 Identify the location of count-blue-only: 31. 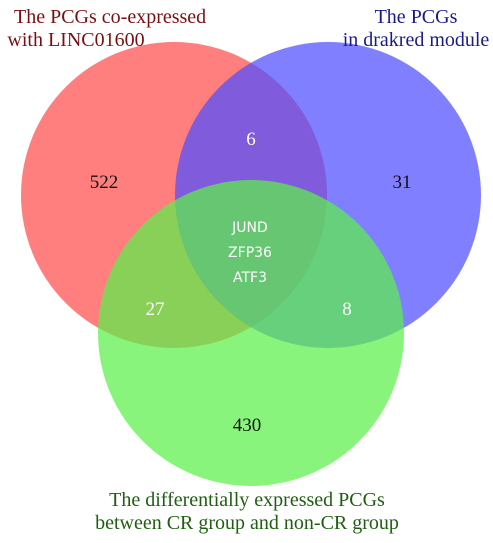
(402, 182).